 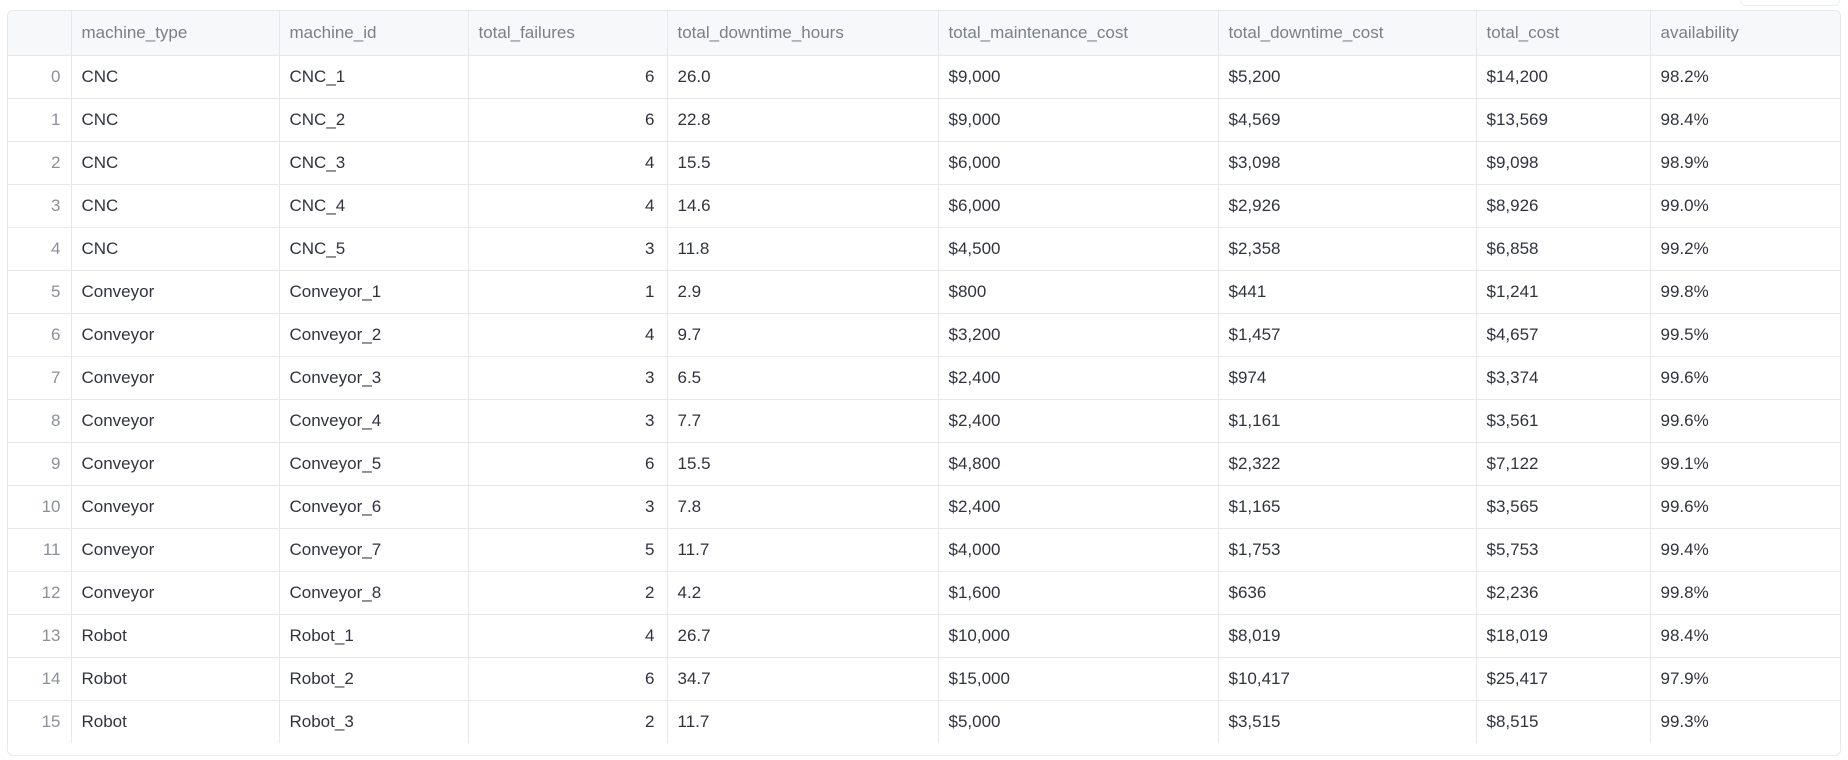 I want to click on cell-total-downtime-cost: $2,322, so click(x=1347, y=464).